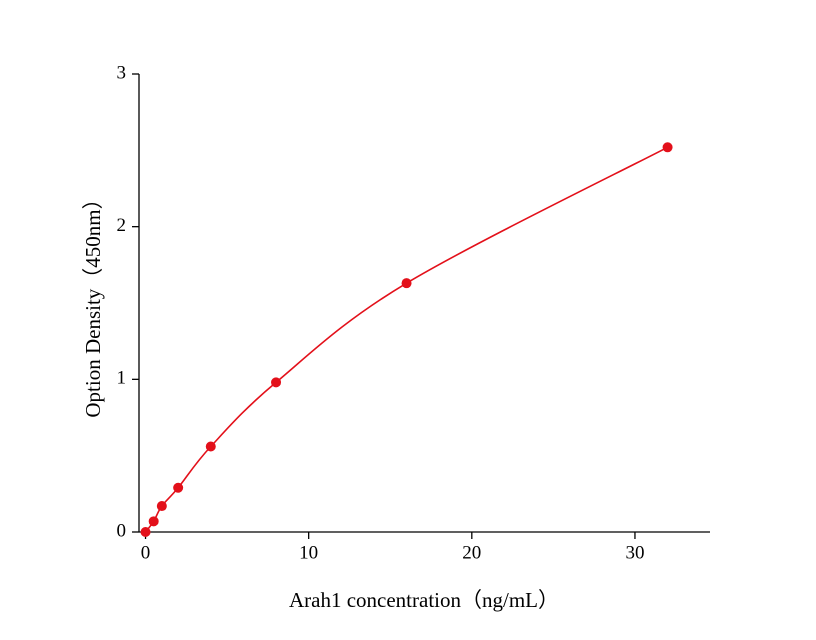  I want to click on y-axis-title: Option Density（450nm）, so click(93, 302).